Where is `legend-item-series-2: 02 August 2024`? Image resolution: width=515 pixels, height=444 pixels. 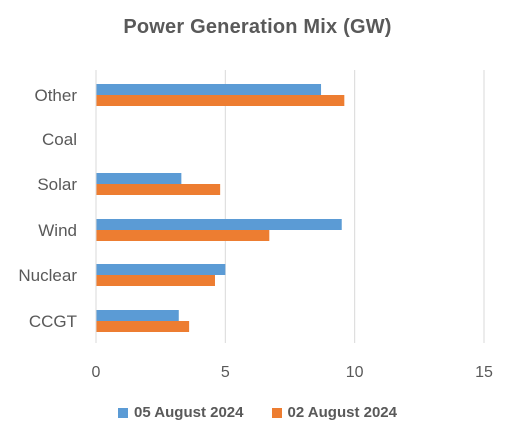 legend-item-series-2: 02 August 2024 is located at coordinates (334, 412).